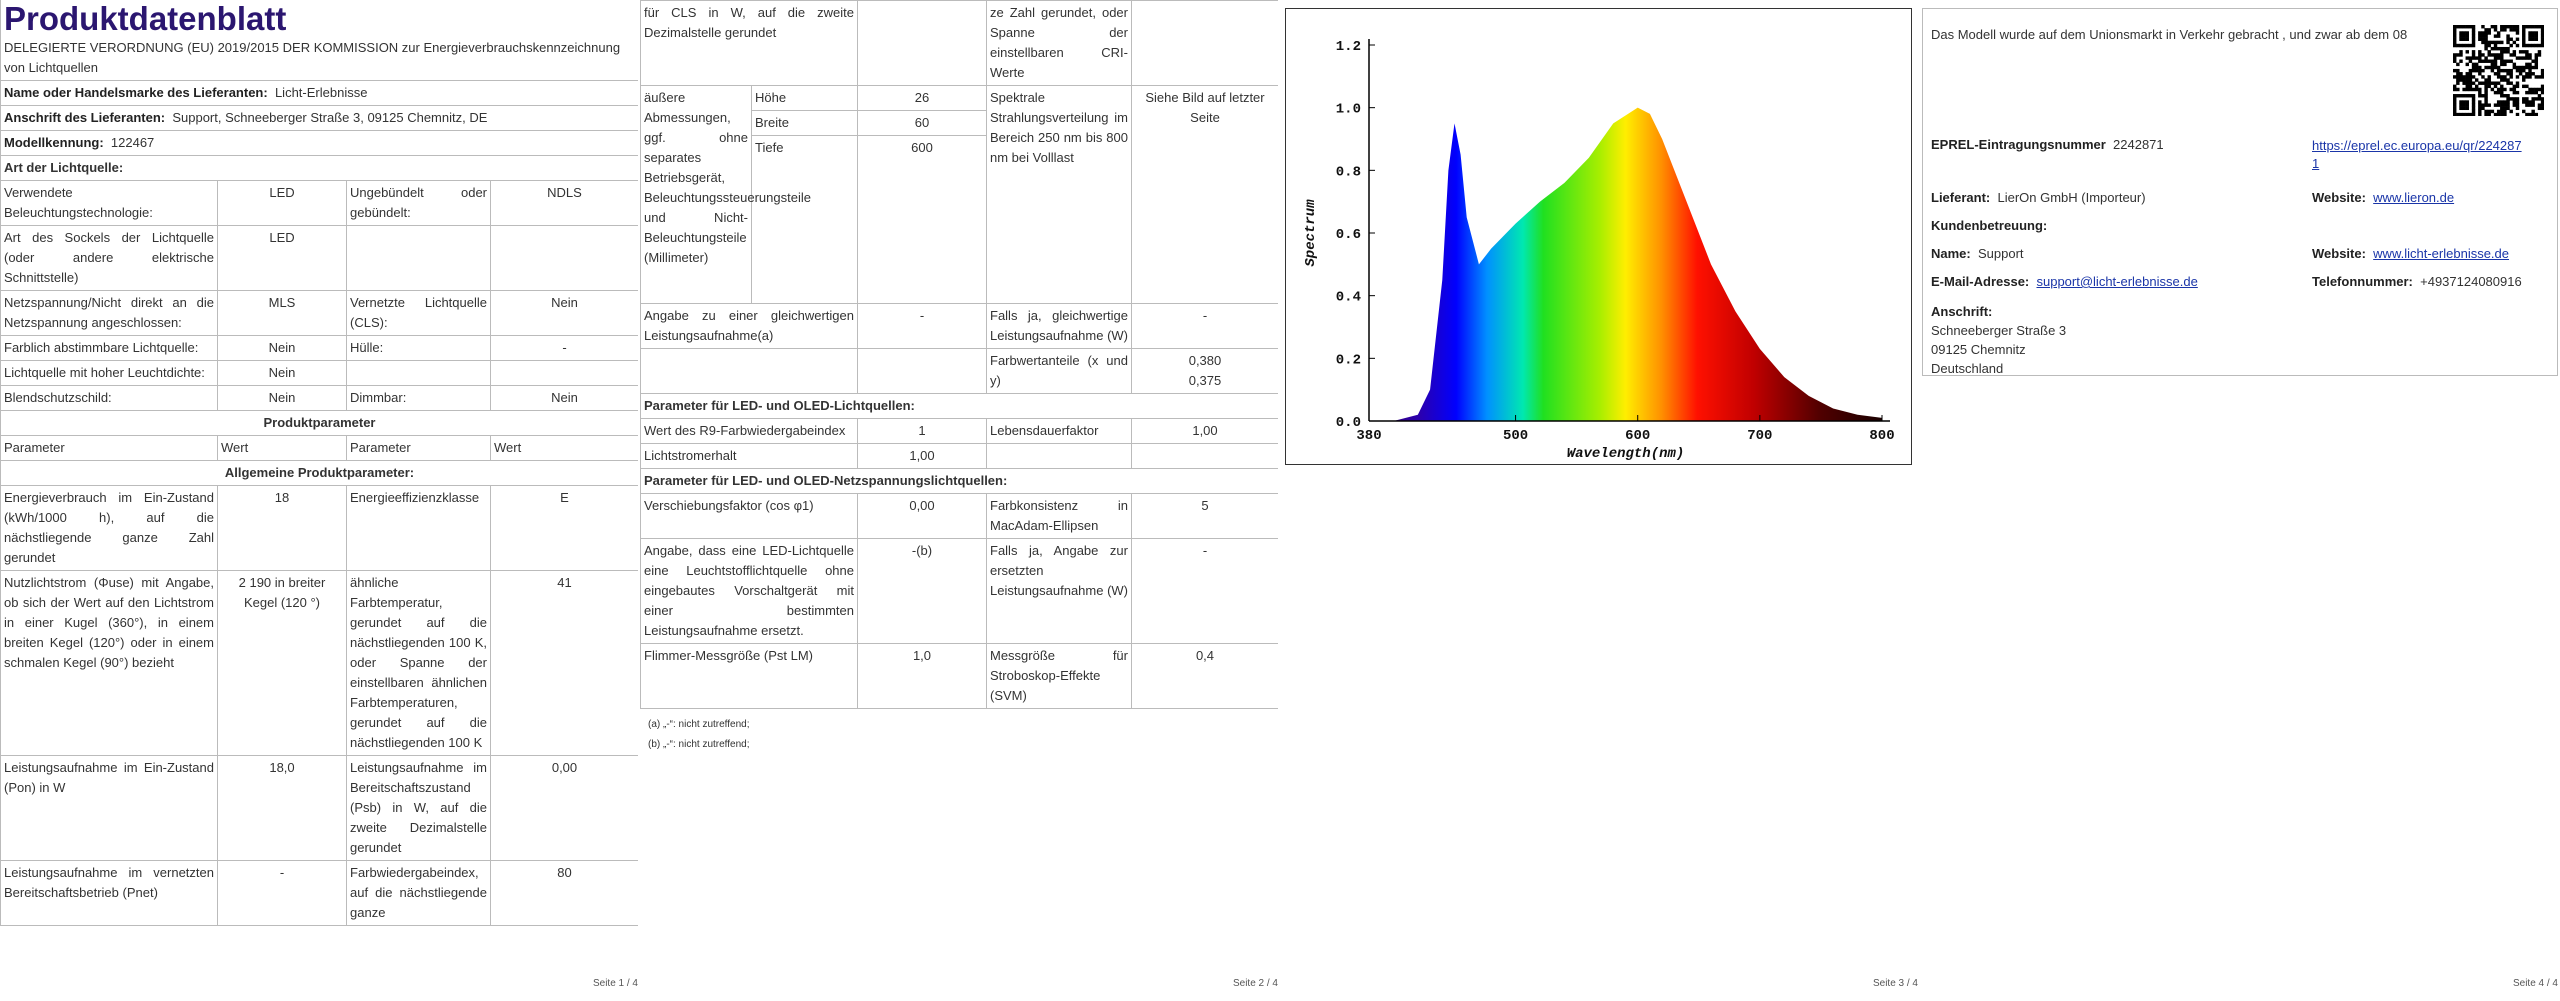 This screenshot has width=2560, height=1001. I want to click on label: Modellkennung:, so click(54, 142).